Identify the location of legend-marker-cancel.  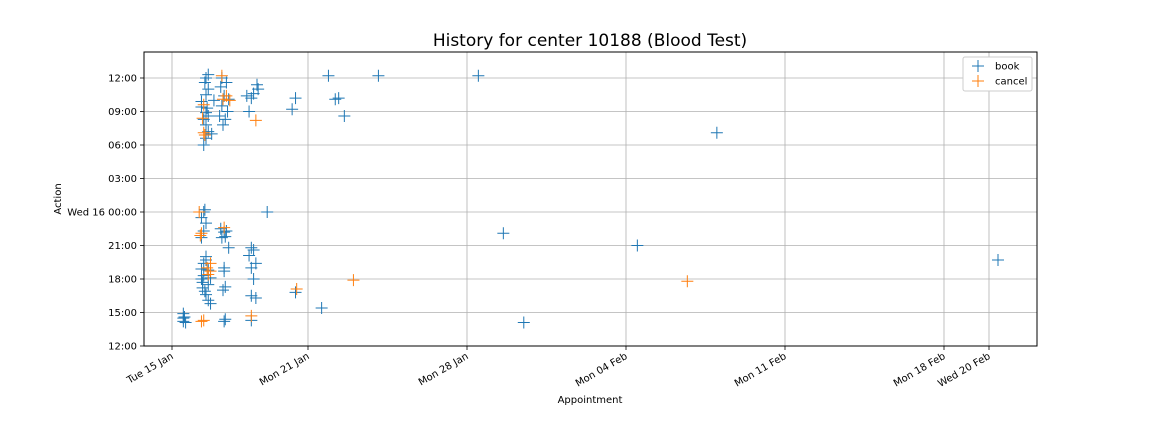
(978, 81).